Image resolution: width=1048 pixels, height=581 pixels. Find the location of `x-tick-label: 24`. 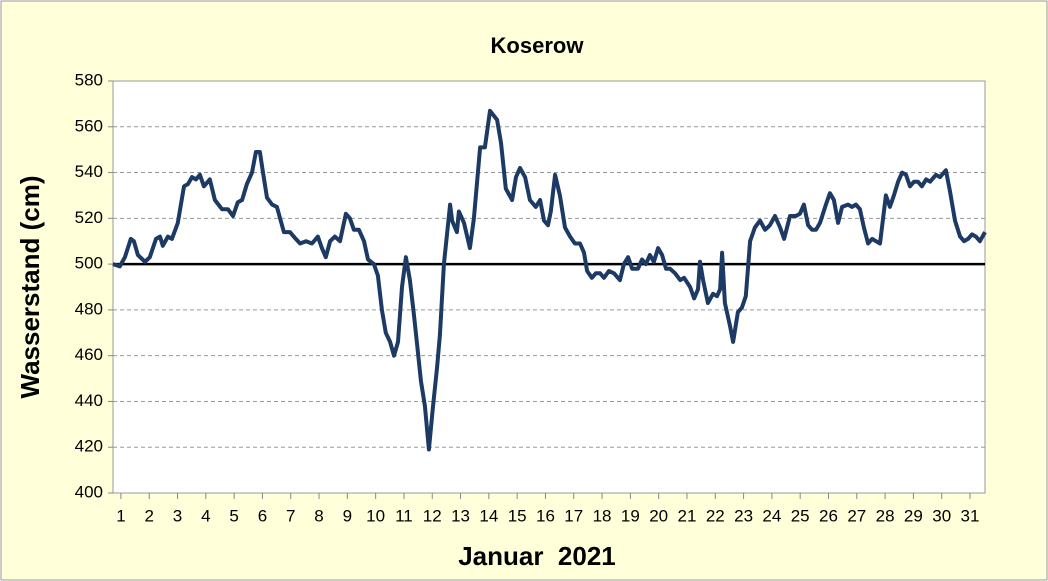

x-tick-label: 24 is located at coordinates (771, 515).